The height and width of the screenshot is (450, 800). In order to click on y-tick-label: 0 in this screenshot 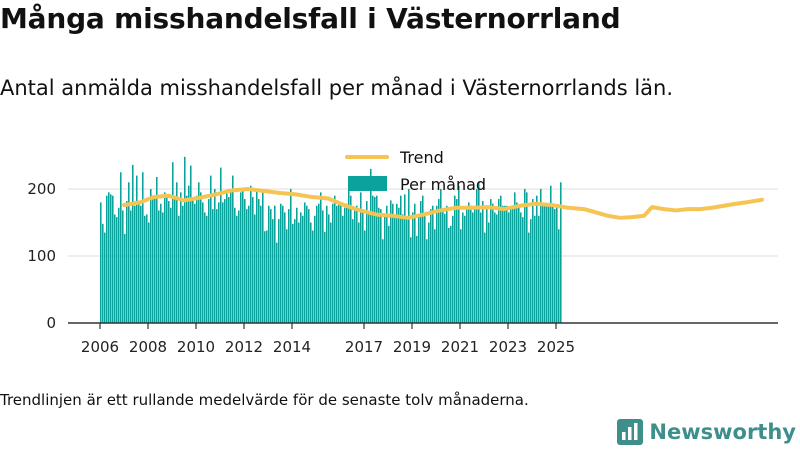, I will do `click(51, 323)`.